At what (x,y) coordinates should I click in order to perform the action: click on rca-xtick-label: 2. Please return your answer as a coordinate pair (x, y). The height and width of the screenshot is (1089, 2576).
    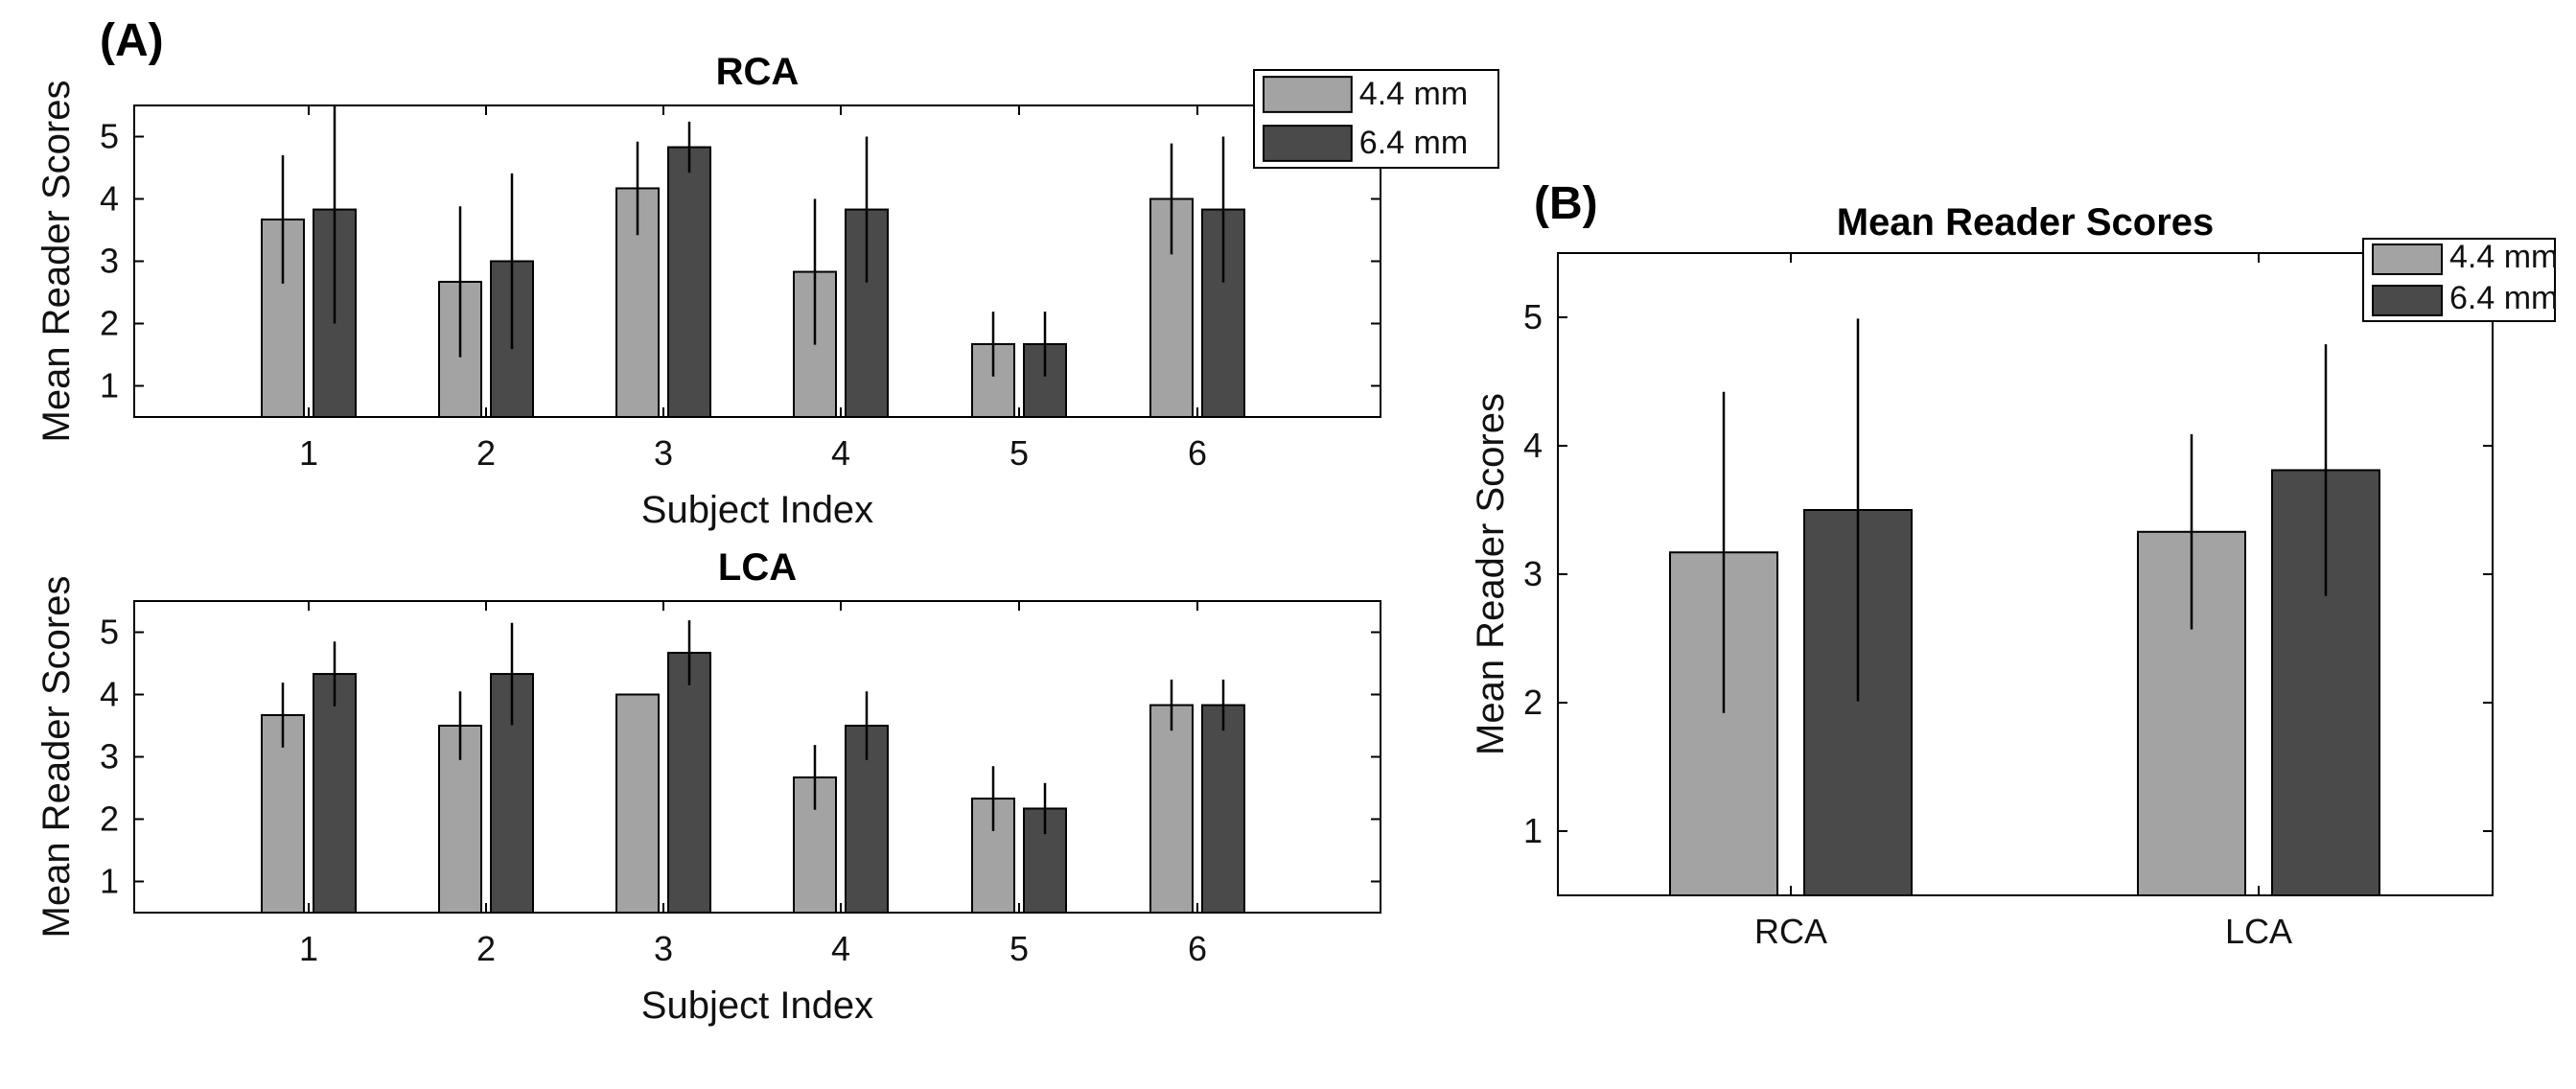
    Looking at the image, I should click on (486, 453).